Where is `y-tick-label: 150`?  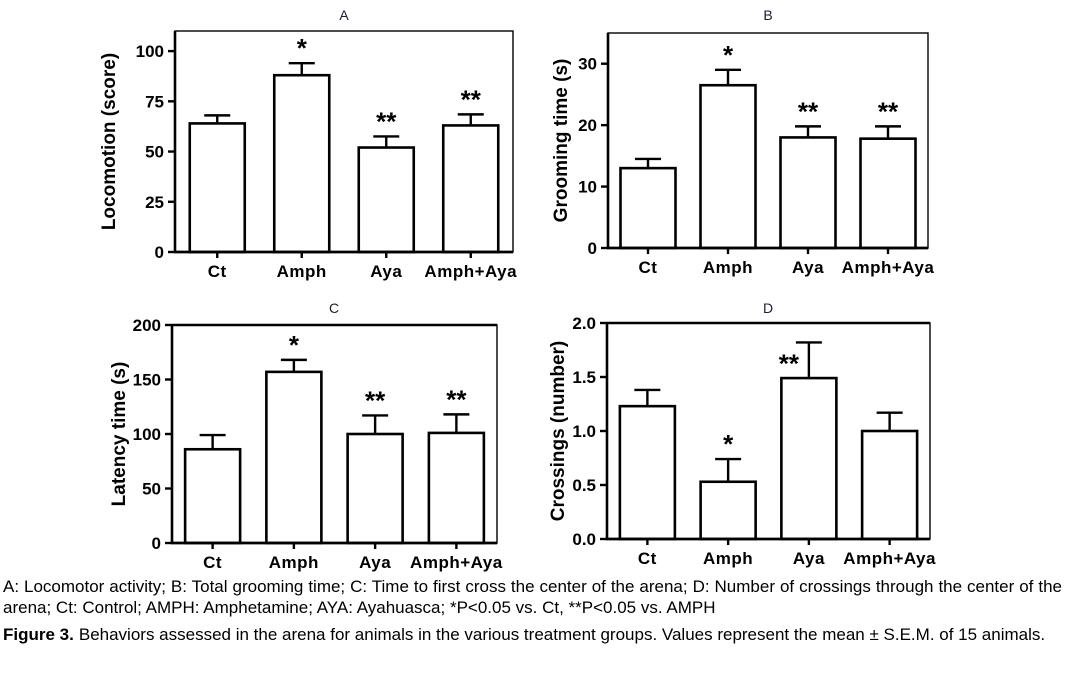 y-tick-label: 150 is located at coordinates (147, 380).